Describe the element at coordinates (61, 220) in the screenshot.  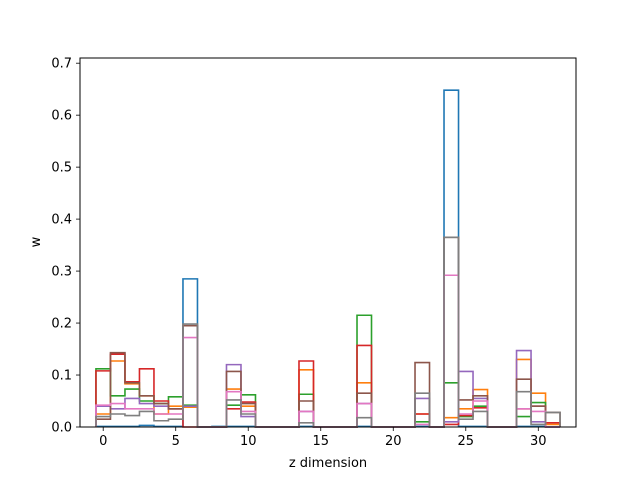
I see `y-tick-label-4: 0.4` at that location.